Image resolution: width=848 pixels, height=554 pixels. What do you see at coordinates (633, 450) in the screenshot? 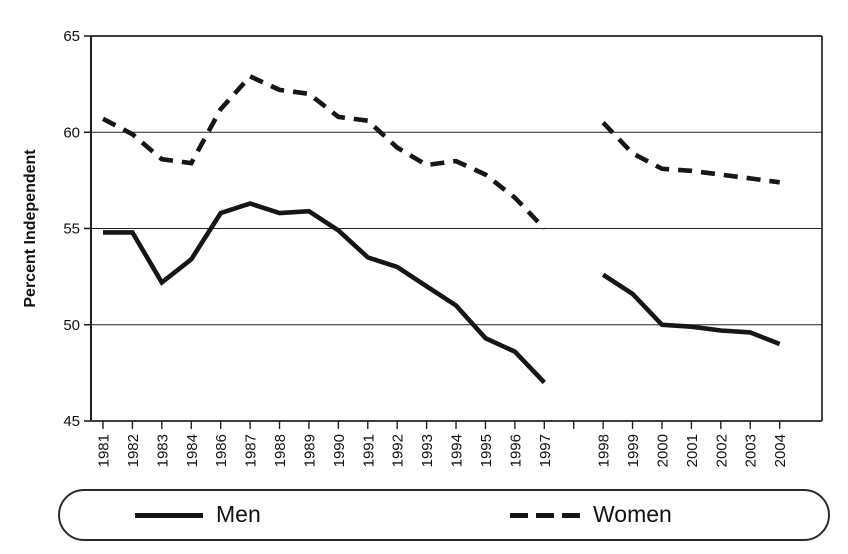
I see `x-tick-label: 1999` at bounding box center [633, 450].